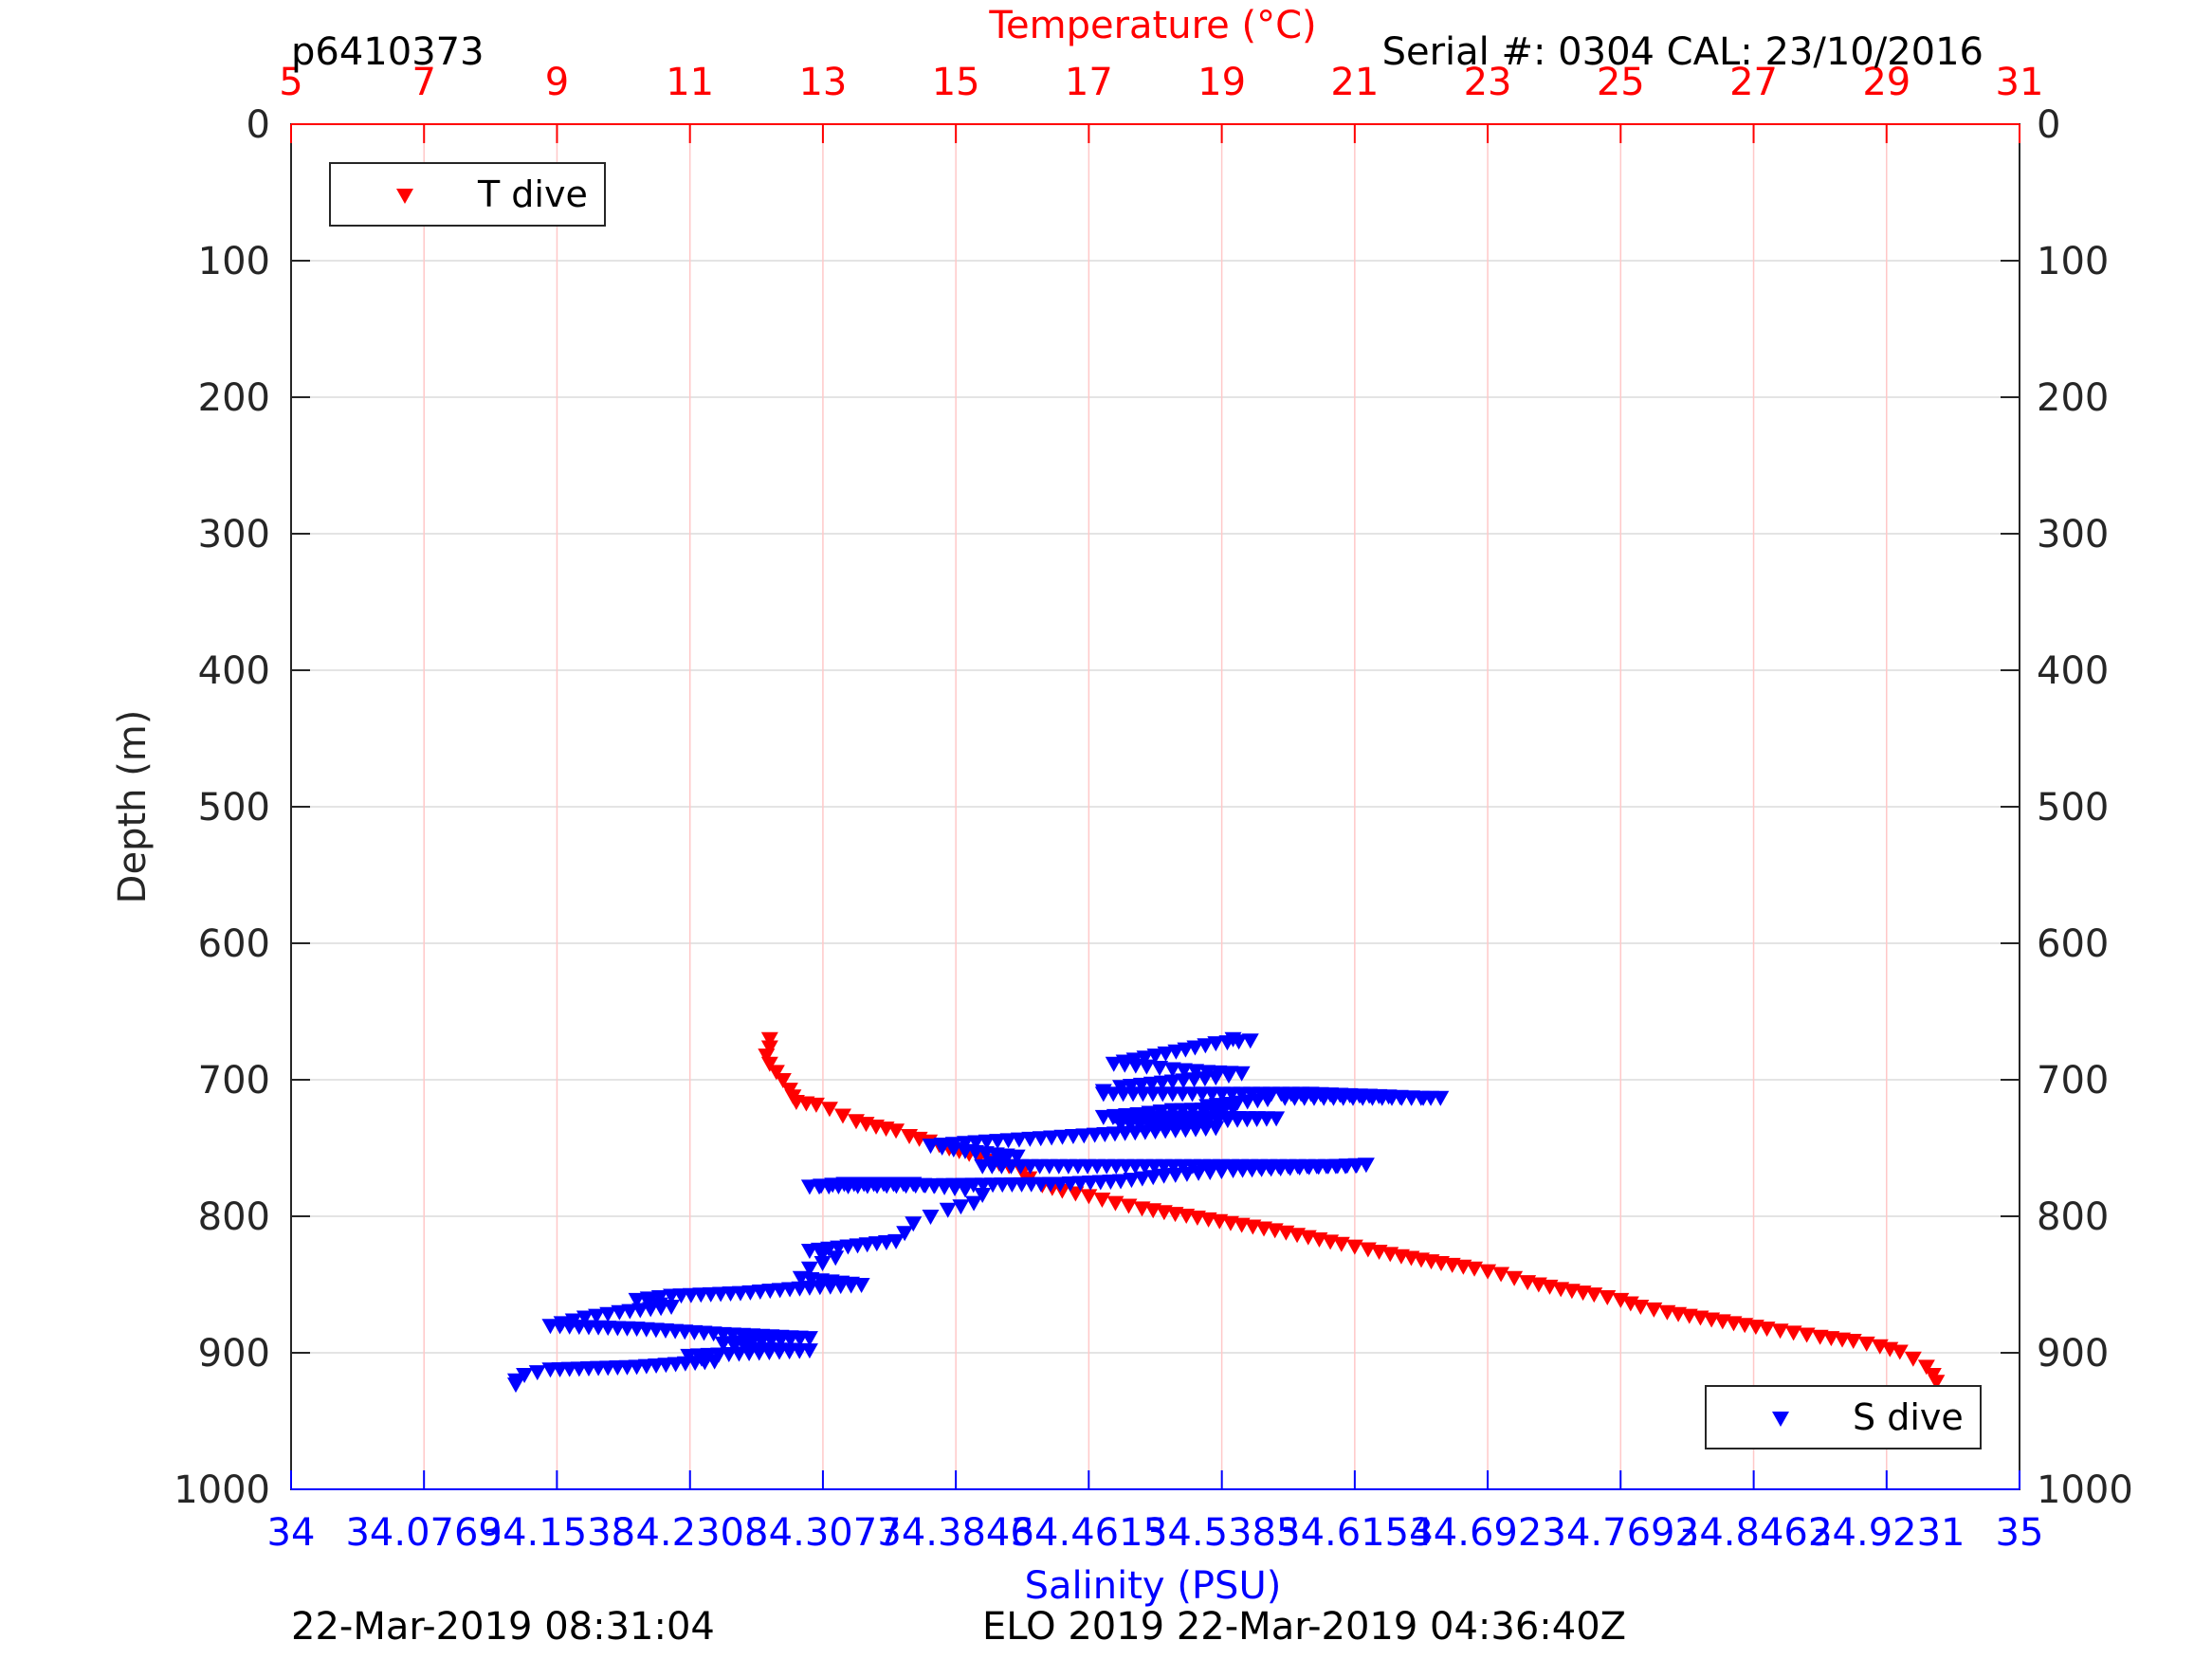 This screenshot has height=1659, width=2212. Describe the element at coordinates (234, 808) in the screenshot. I see `depth-tick-label-left: 500` at that location.